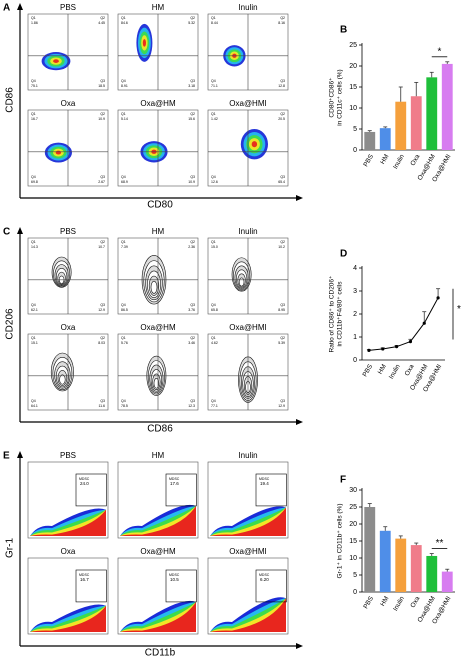 This screenshot has height=660, width=463. Describe the element at coordinates (340, 540) in the screenshot. I see `y-axis-label: Gr-1⁺ in CD11b⁺ cells (%)` at that location.